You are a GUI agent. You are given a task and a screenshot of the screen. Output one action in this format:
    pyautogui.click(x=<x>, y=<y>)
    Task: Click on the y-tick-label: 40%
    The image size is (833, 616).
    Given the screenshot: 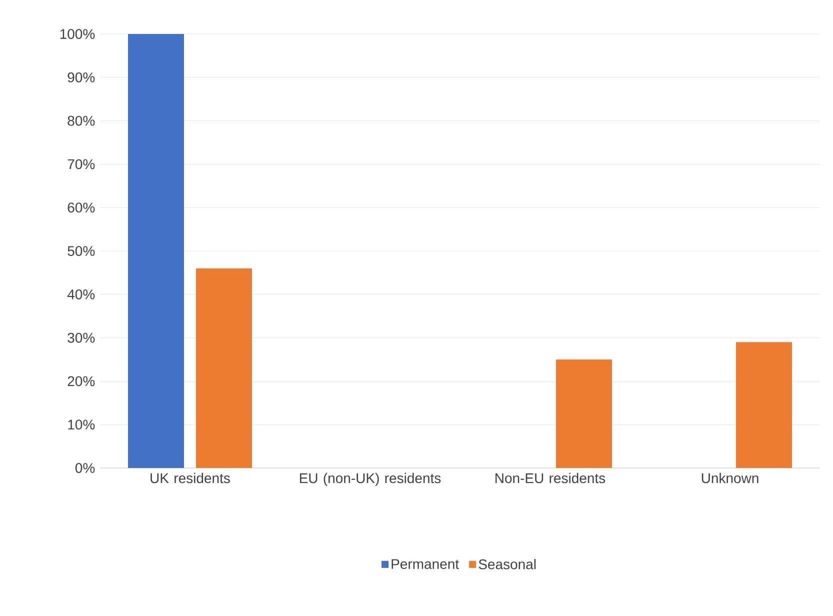 What is the action you would take?
    pyautogui.click(x=81, y=294)
    